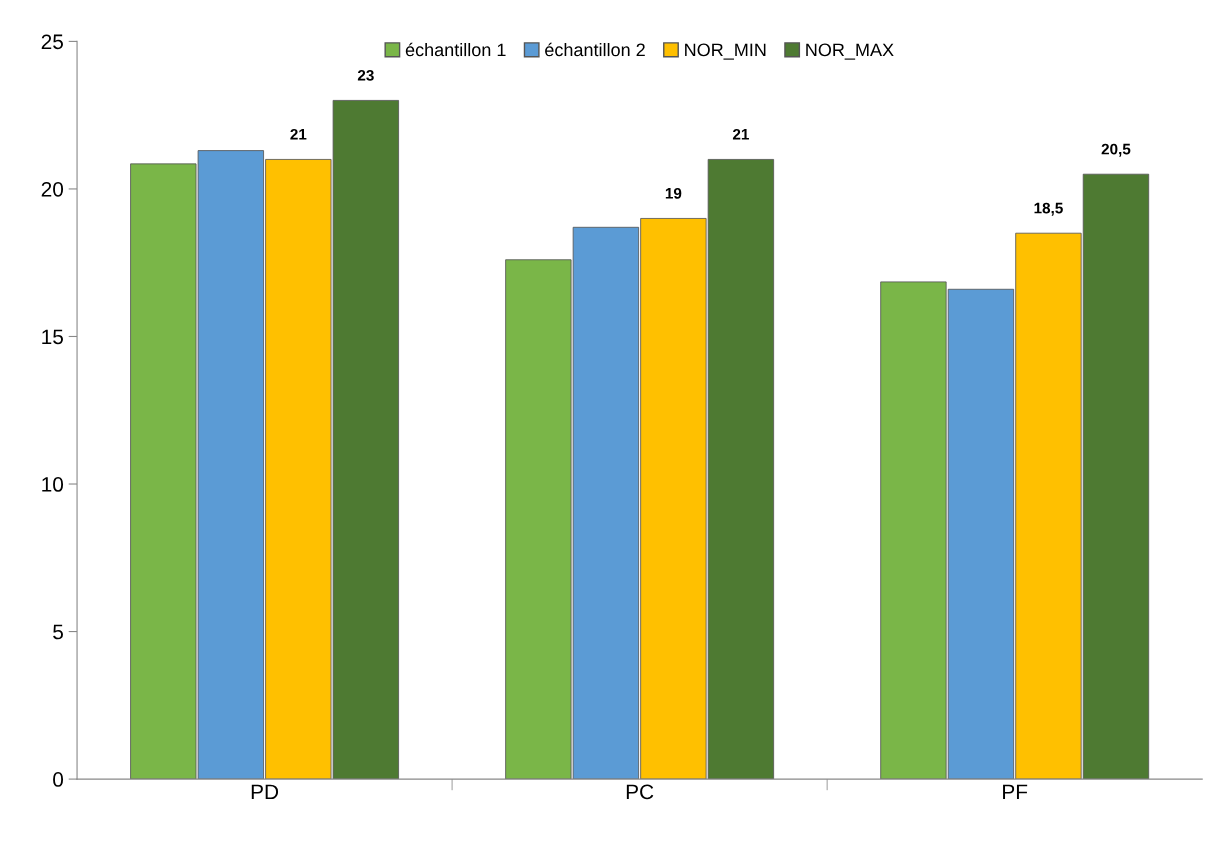 The height and width of the screenshot is (845, 1223). Describe the element at coordinates (365, 75) in the screenshot. I see `data-label: 23` at that location.